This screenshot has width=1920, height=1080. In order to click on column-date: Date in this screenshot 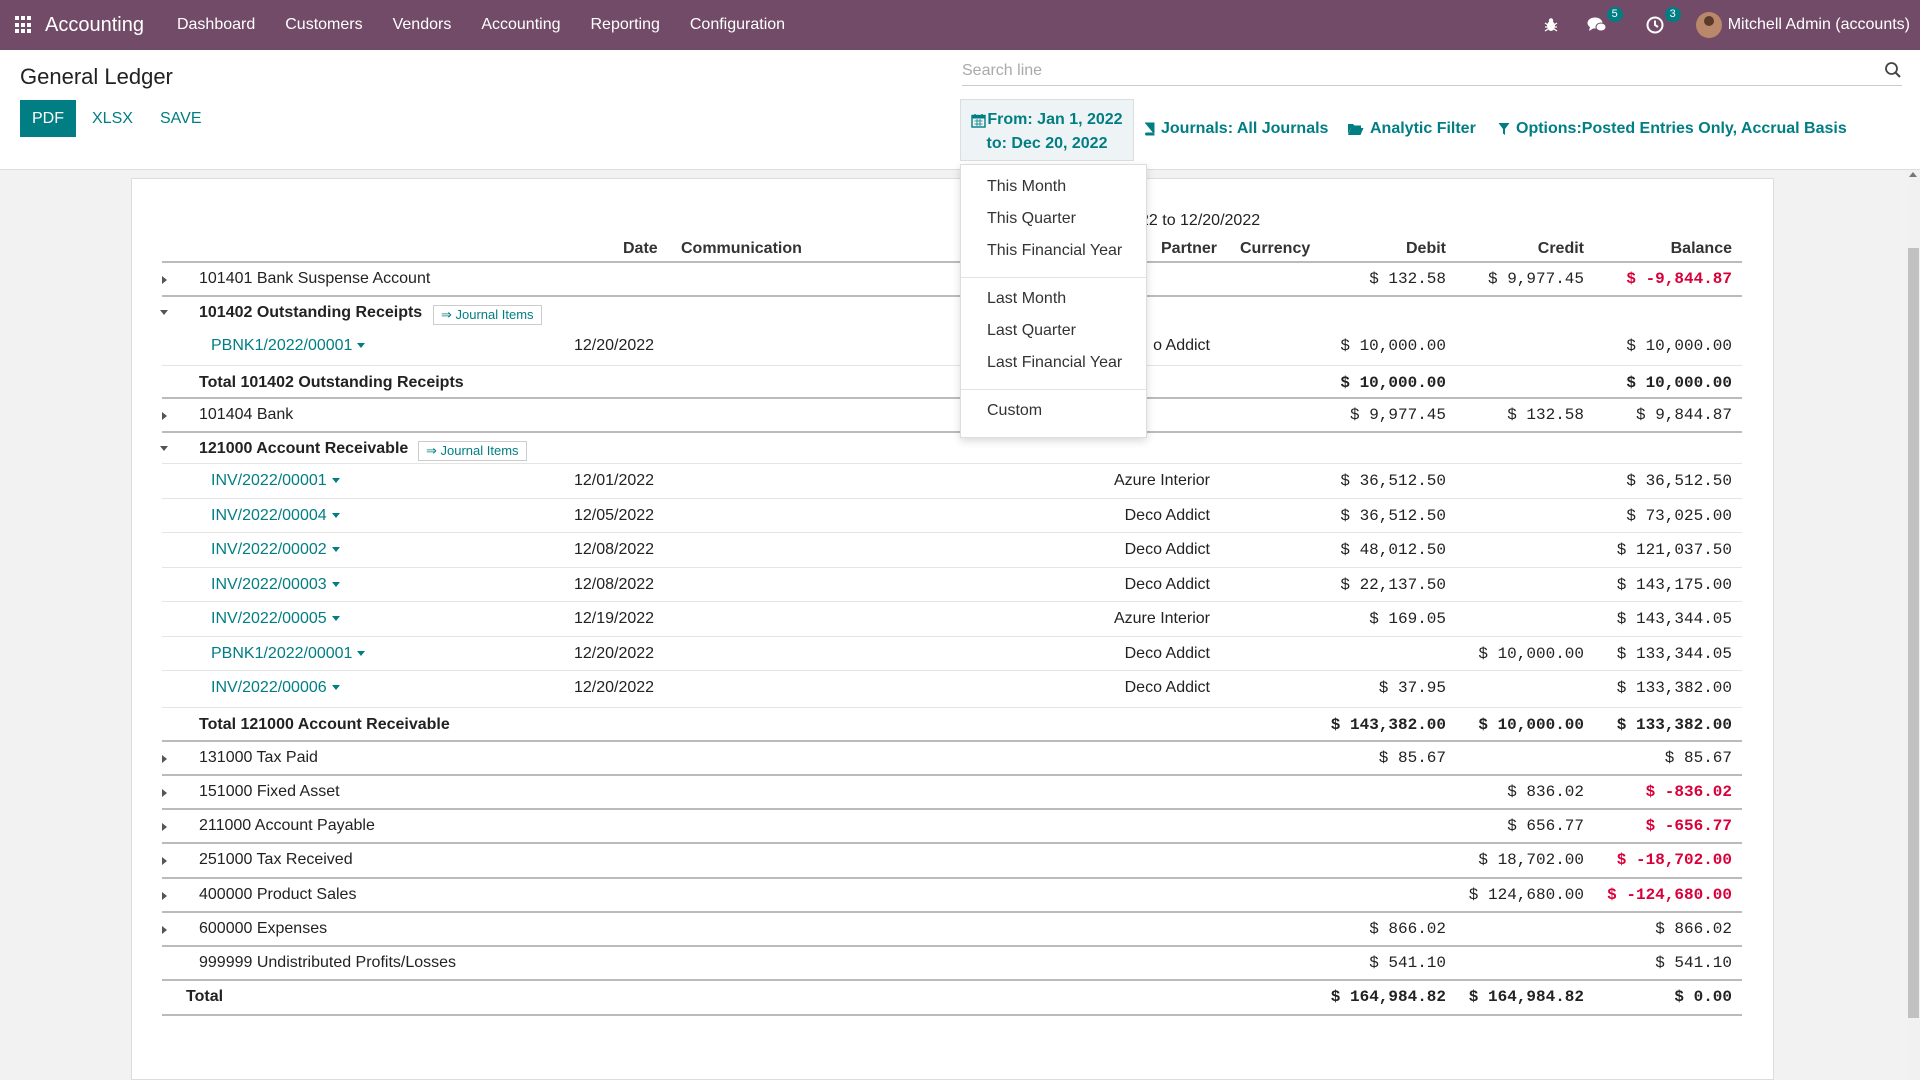, I will do `click(640, 248)`.